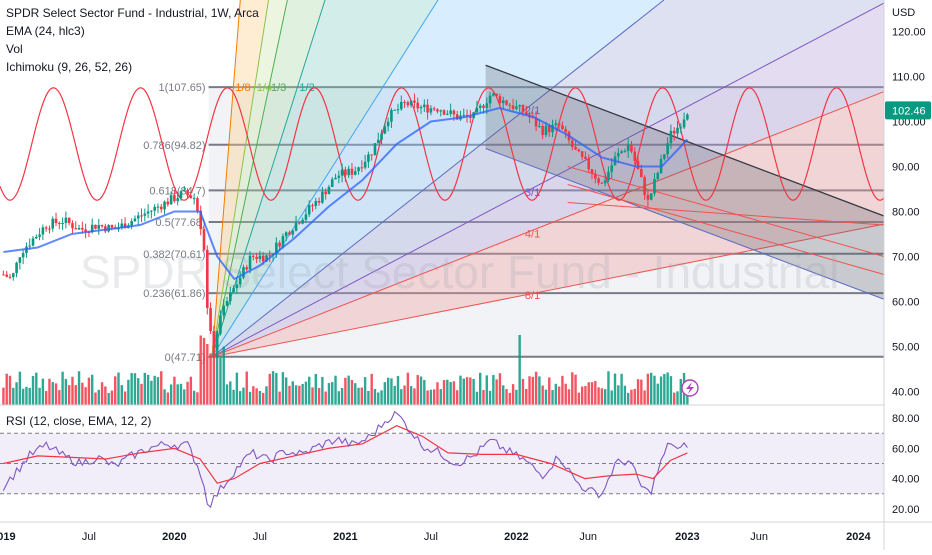 This screenshot has width=932, height=555. I want to click on ema-legend: EMA (24, hlc3), so click(45, 31).